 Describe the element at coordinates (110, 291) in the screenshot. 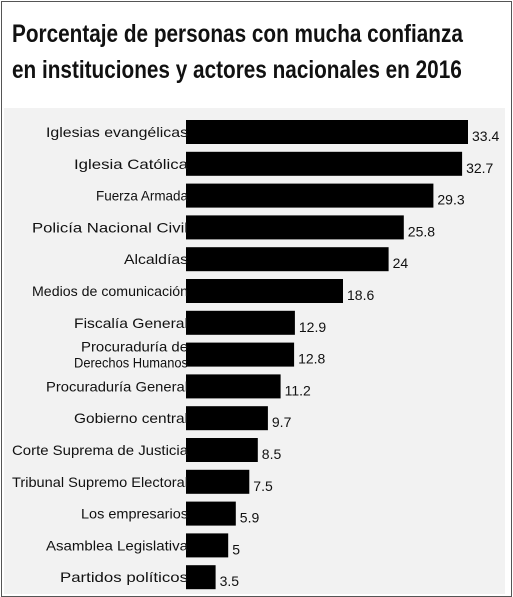

I see `category-label: Medios de comunicación` at that location.